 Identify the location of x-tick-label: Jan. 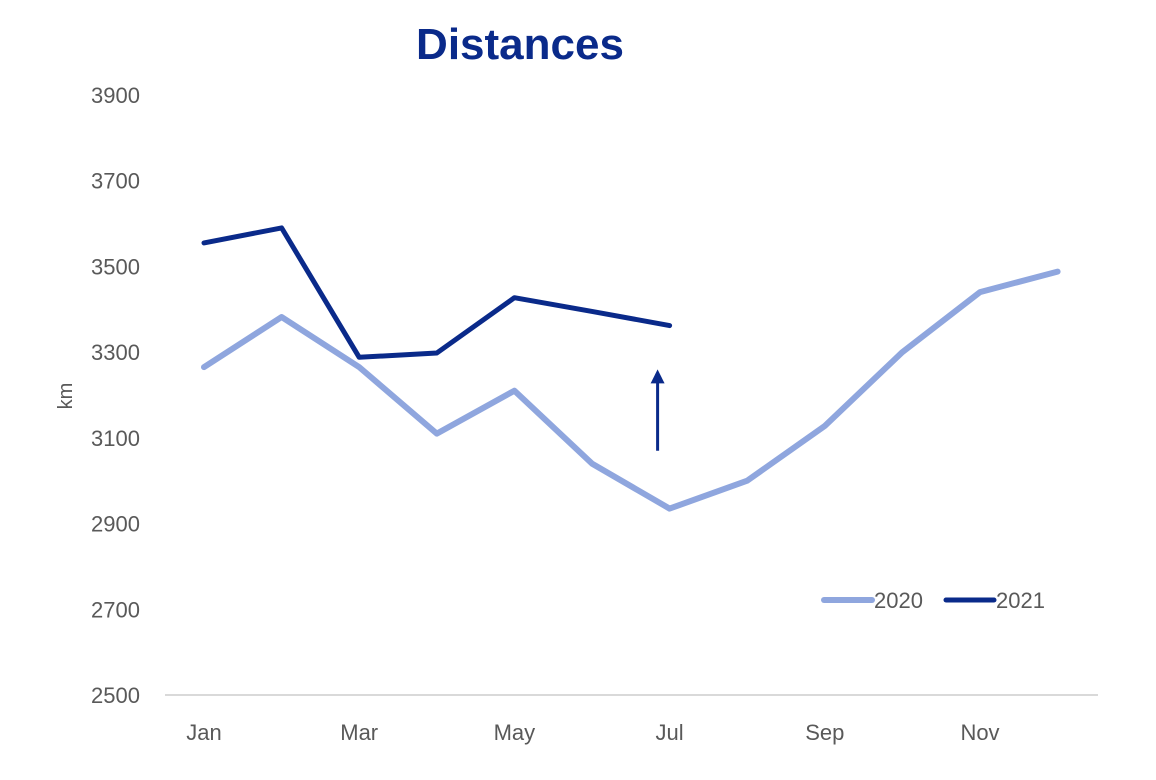
(203, 732).